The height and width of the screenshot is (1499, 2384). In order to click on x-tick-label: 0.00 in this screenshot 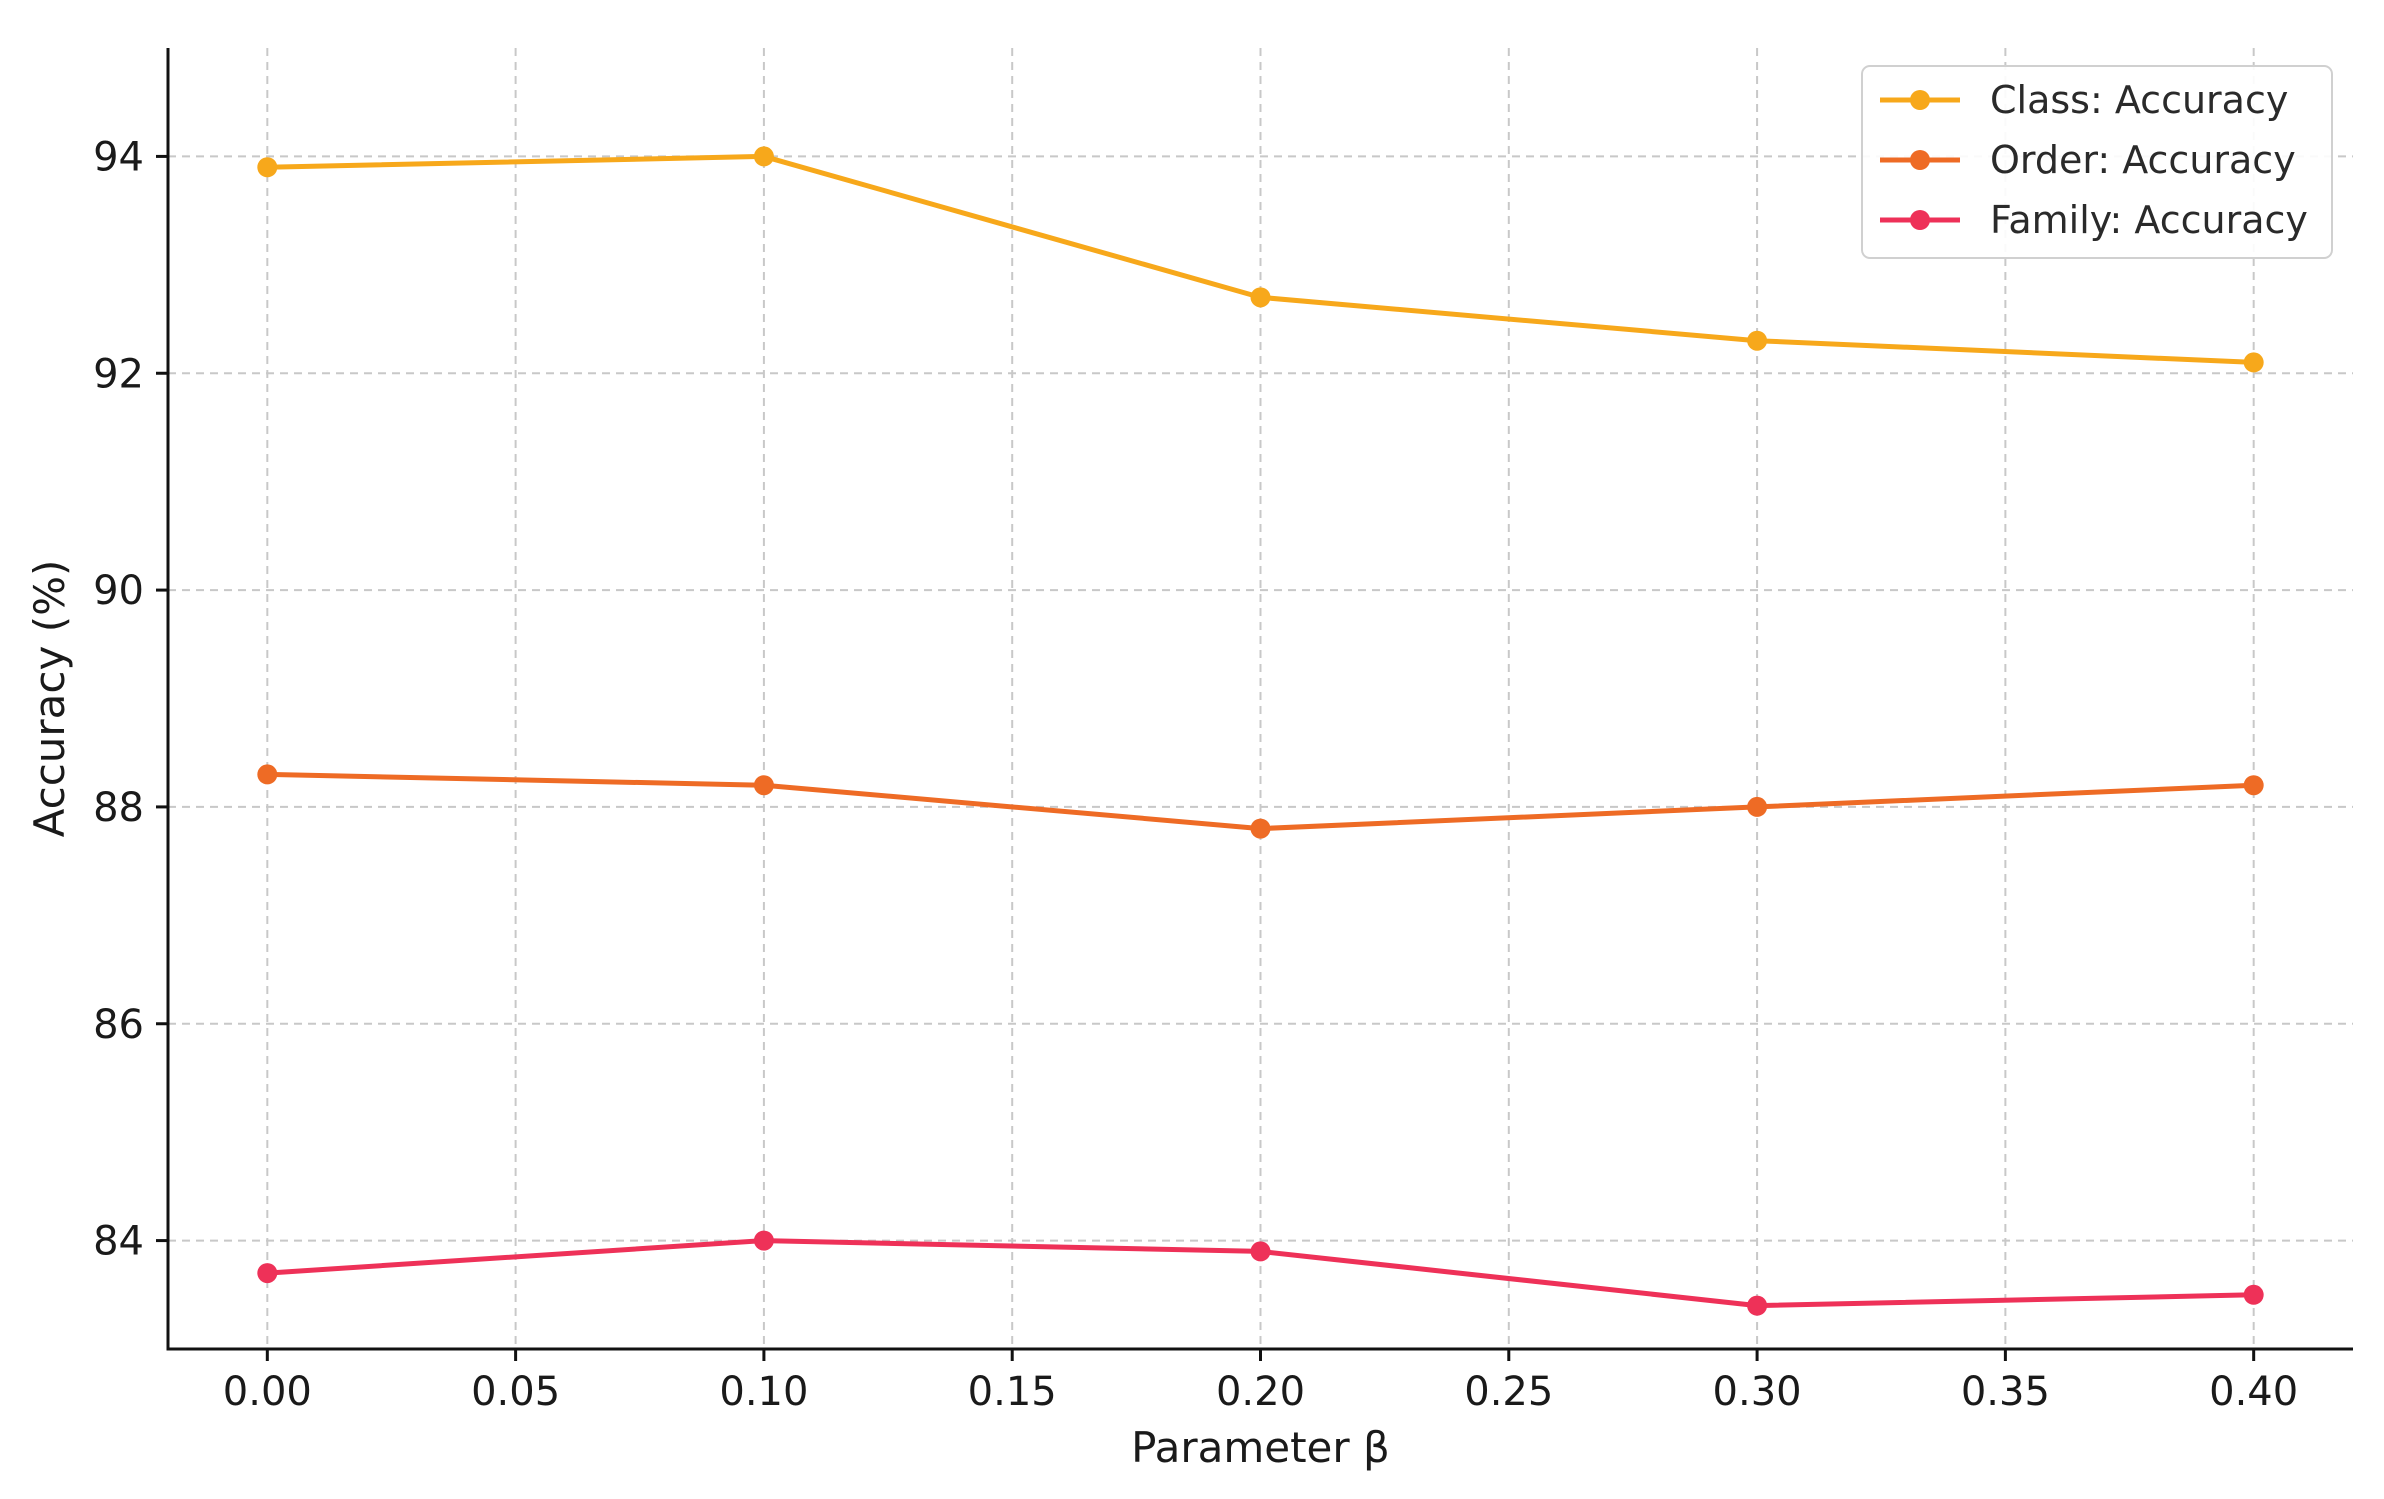, I will do `click(267, 1392)`.